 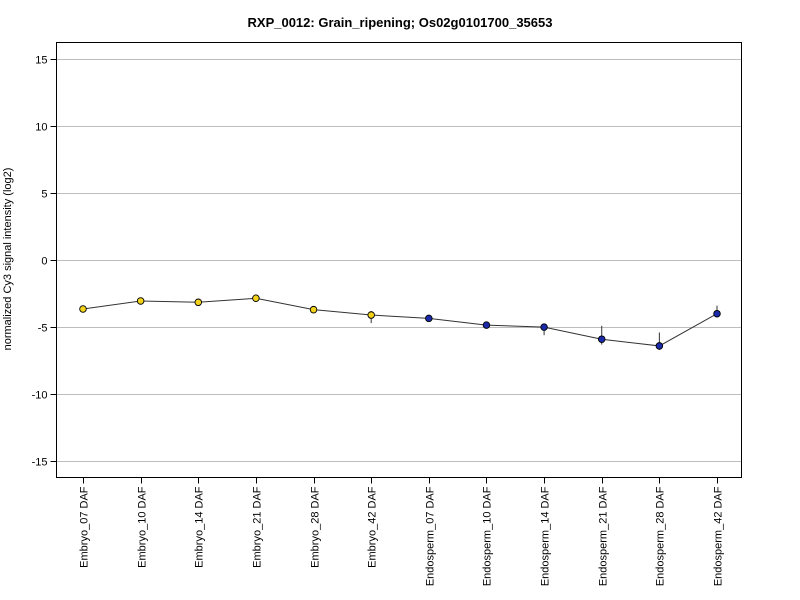 I want to click on x-tick-label: Endosperm_14 DAF, so click(x=546, y=536).